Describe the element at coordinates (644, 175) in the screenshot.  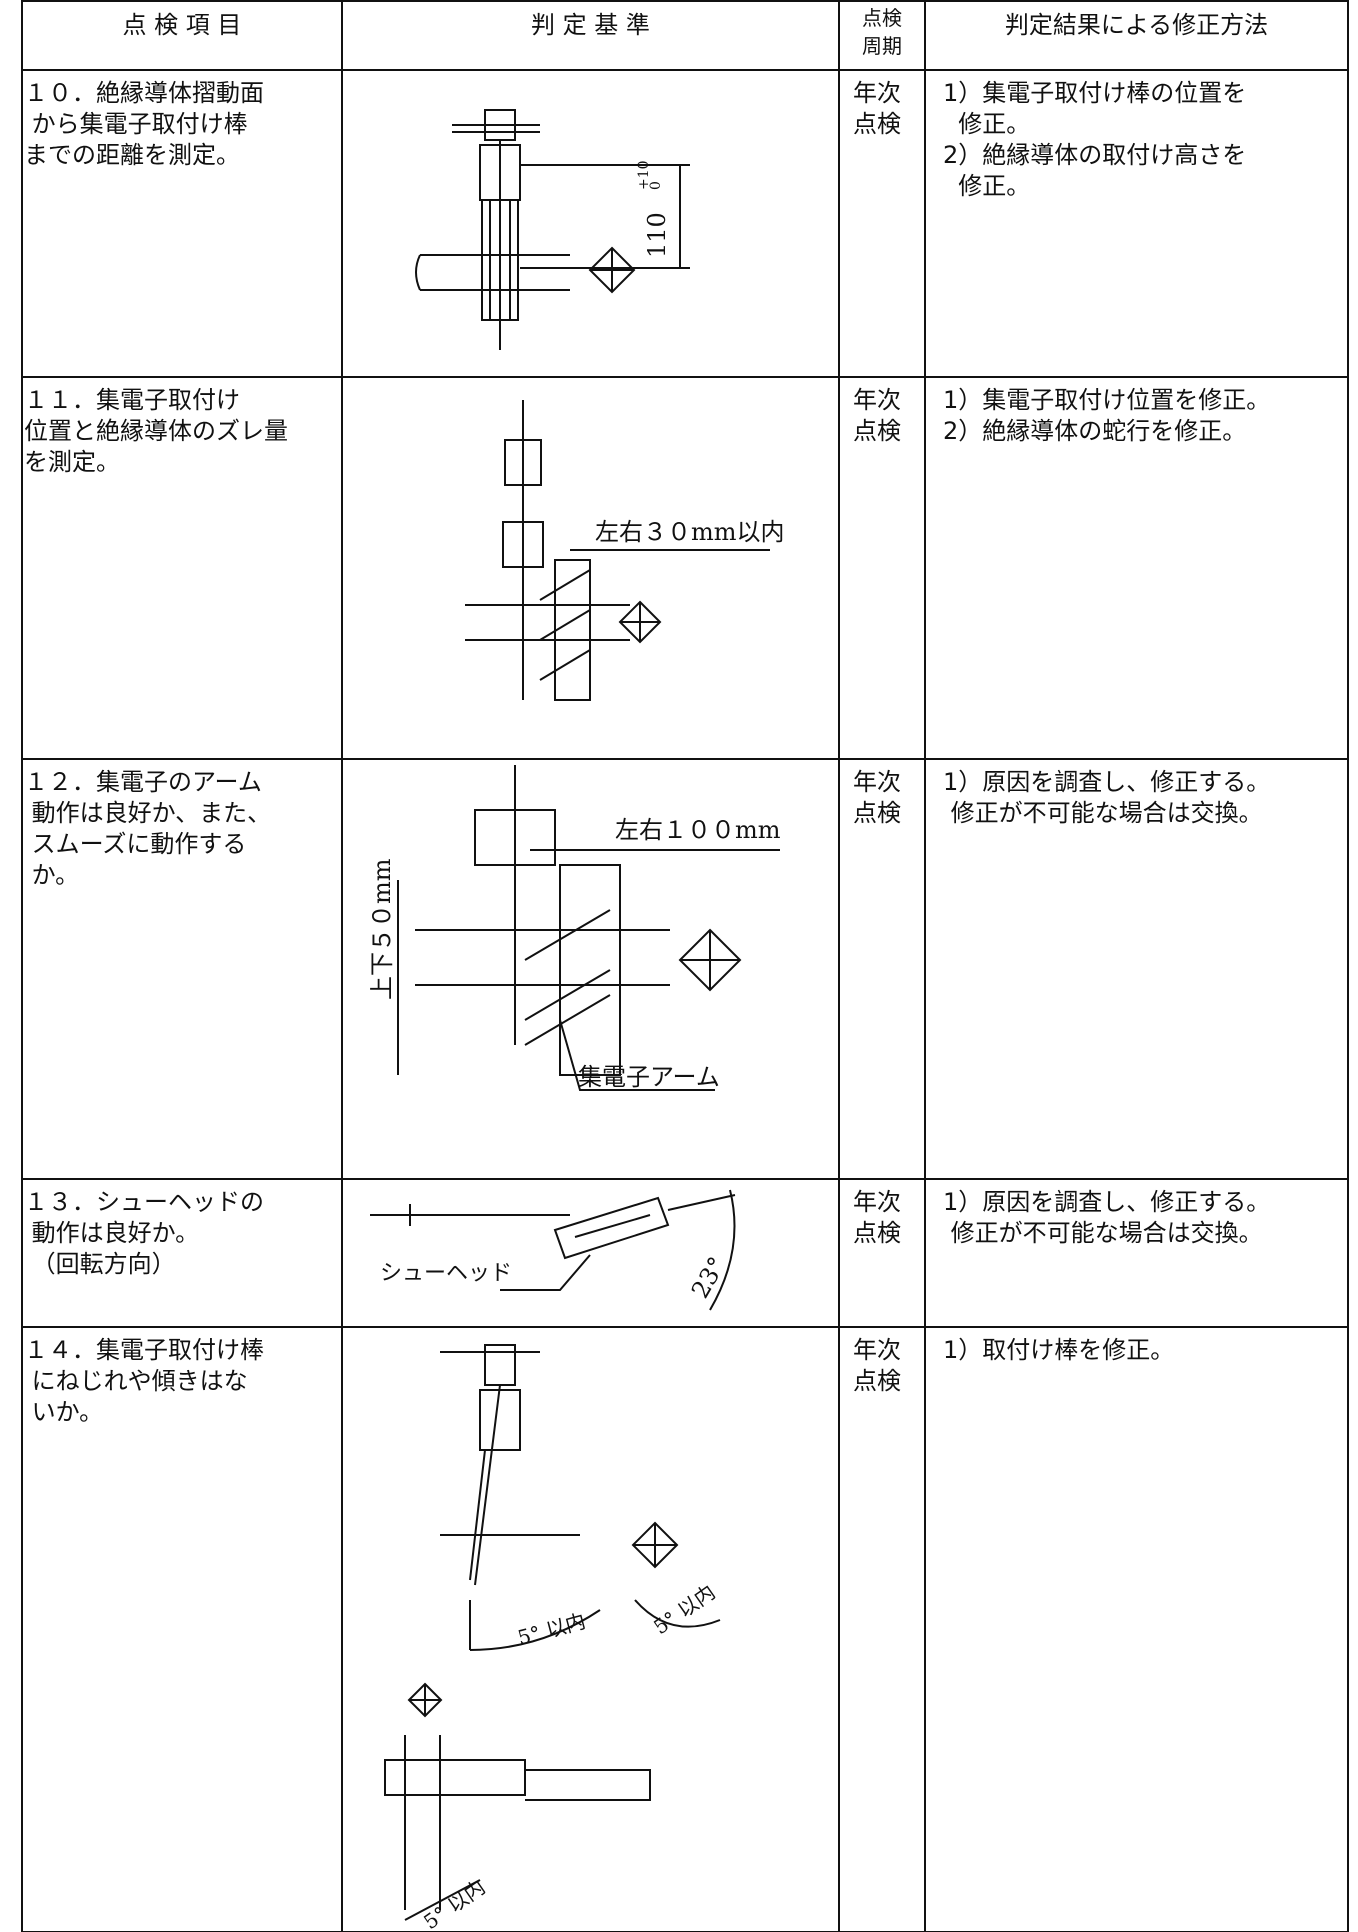
I see `figure-label: +10` at that location.